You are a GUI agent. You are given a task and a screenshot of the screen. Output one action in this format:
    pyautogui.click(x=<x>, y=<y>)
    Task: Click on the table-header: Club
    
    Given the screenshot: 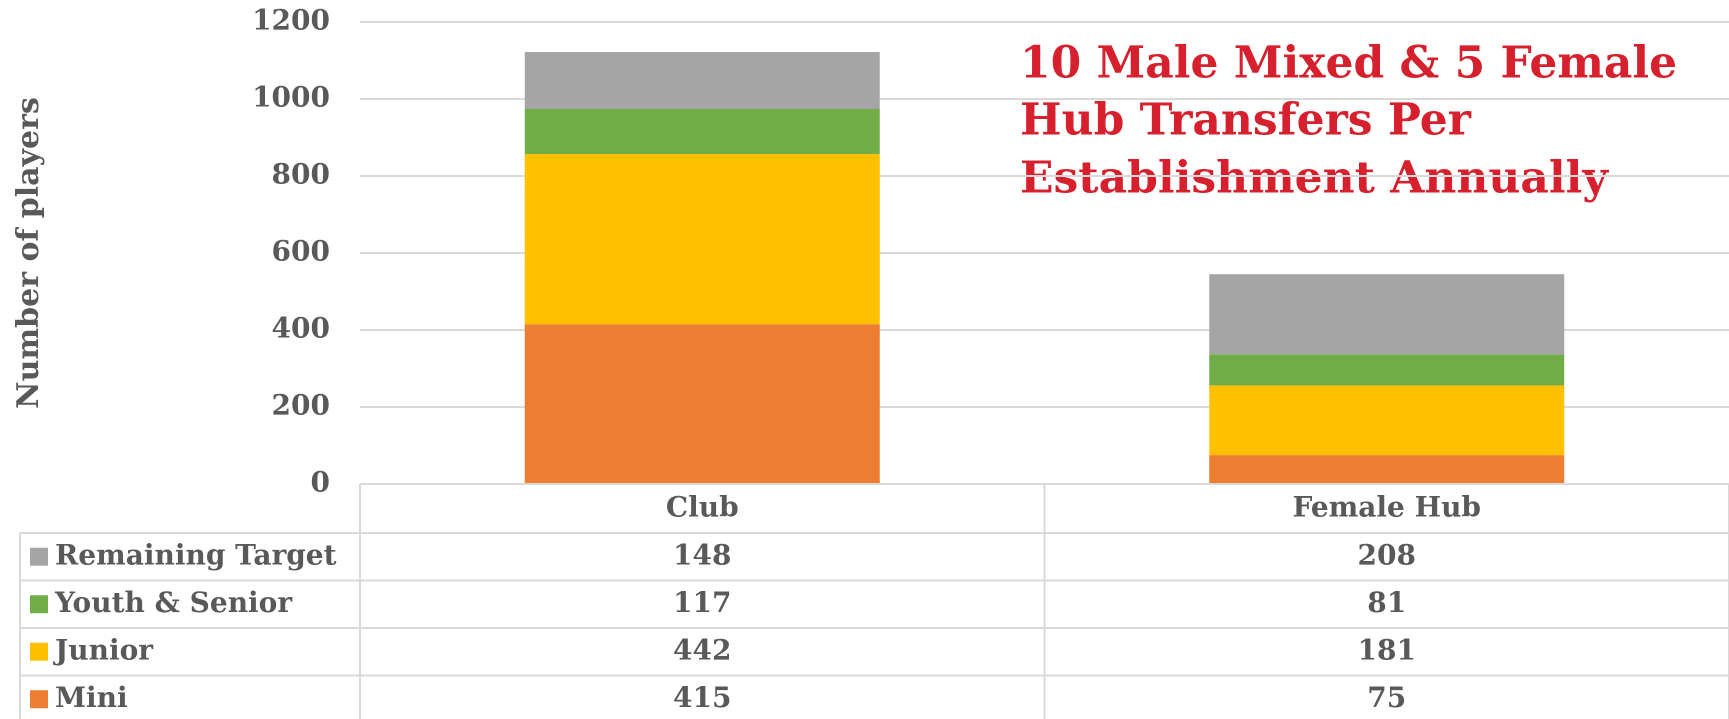 What is the action you would take?
    pyautogui.click(x=702, y=507)
    